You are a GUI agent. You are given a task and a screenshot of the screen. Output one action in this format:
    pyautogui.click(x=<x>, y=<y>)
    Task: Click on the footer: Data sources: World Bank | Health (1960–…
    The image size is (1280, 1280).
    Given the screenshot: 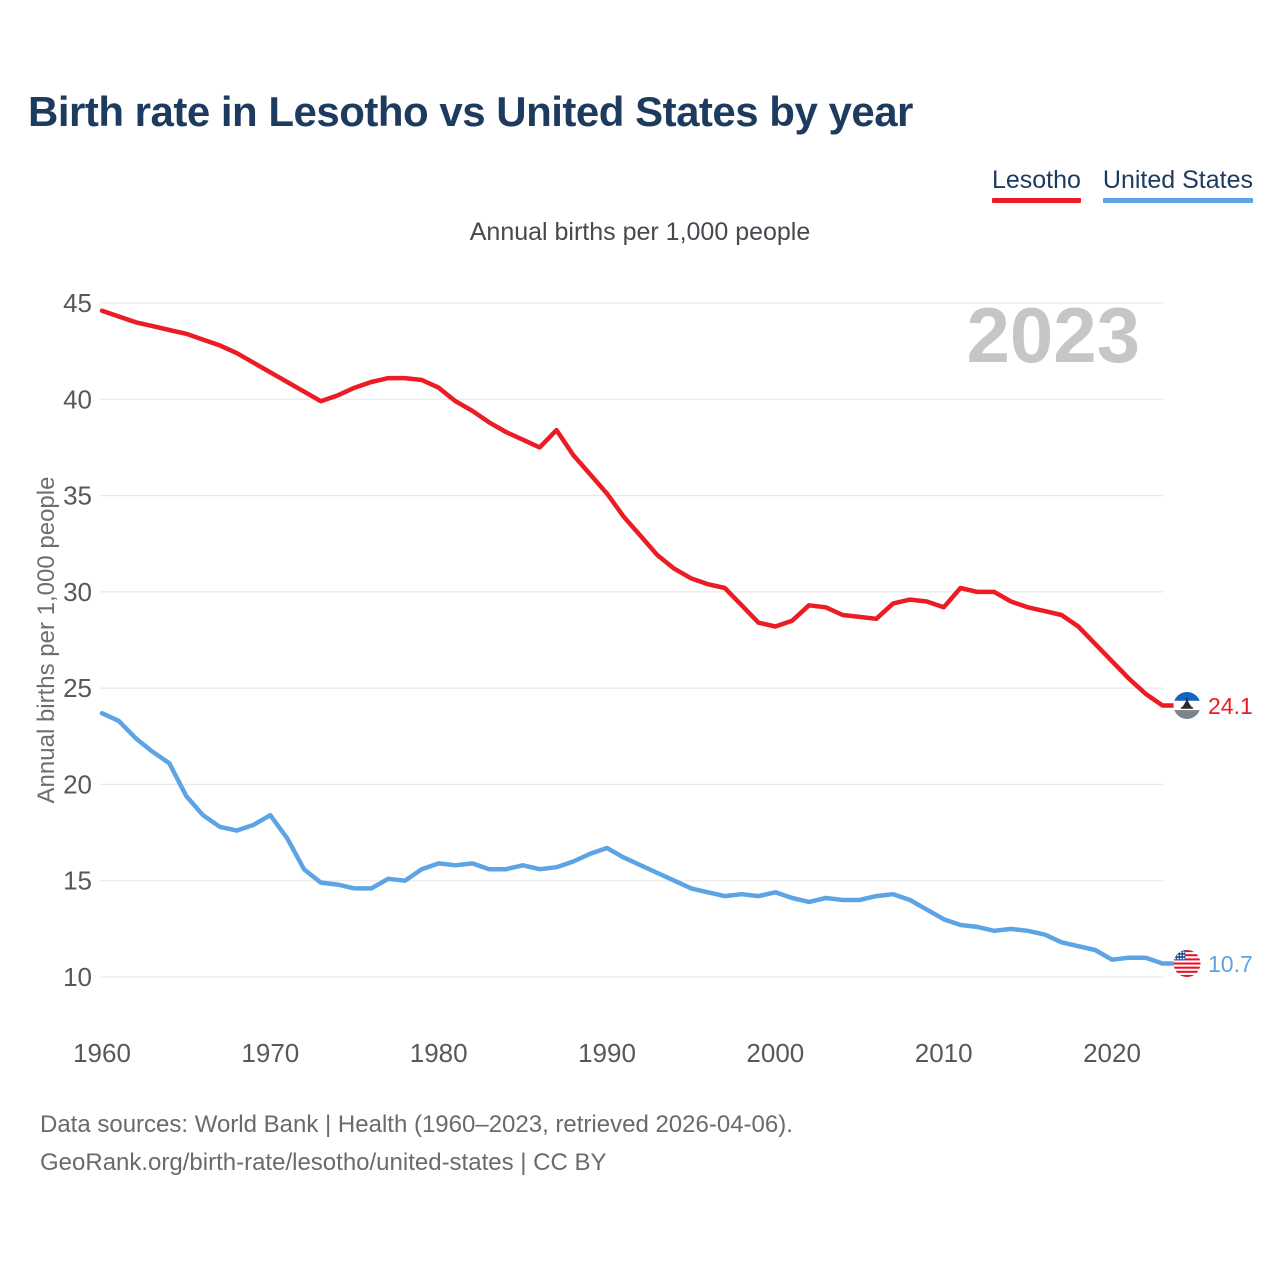 What is the action you would take?
    pyautogui.click(x=416, y=1144)
    